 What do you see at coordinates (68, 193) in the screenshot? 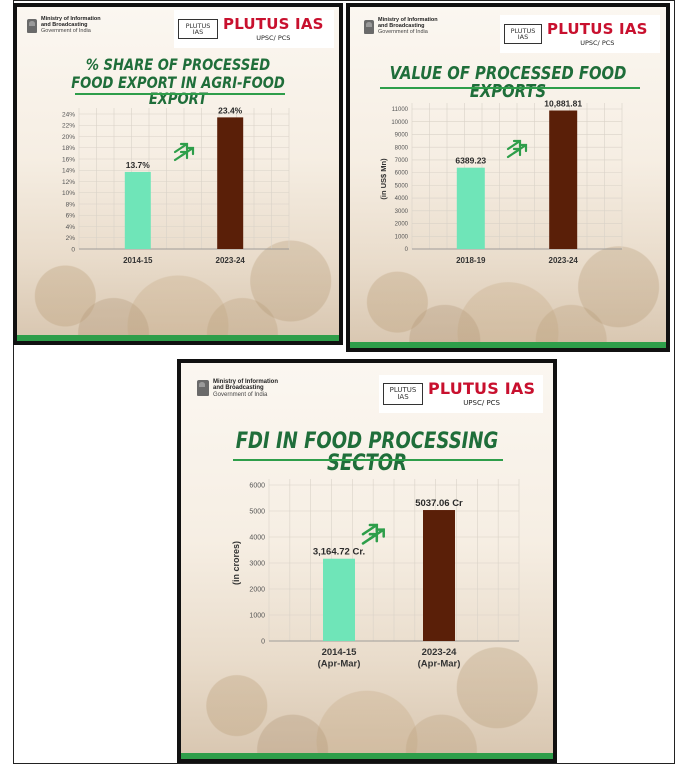
I see `y-tick-label: 10%` at bounding box center [68, 193].